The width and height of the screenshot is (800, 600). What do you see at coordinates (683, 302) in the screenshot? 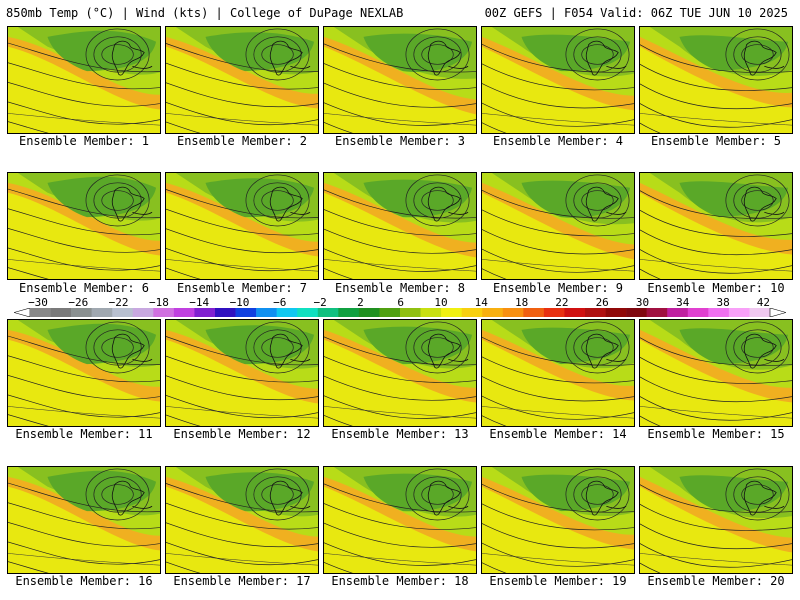
I see `colorbar-tick-label: 34` at bounding box center [683, 302].